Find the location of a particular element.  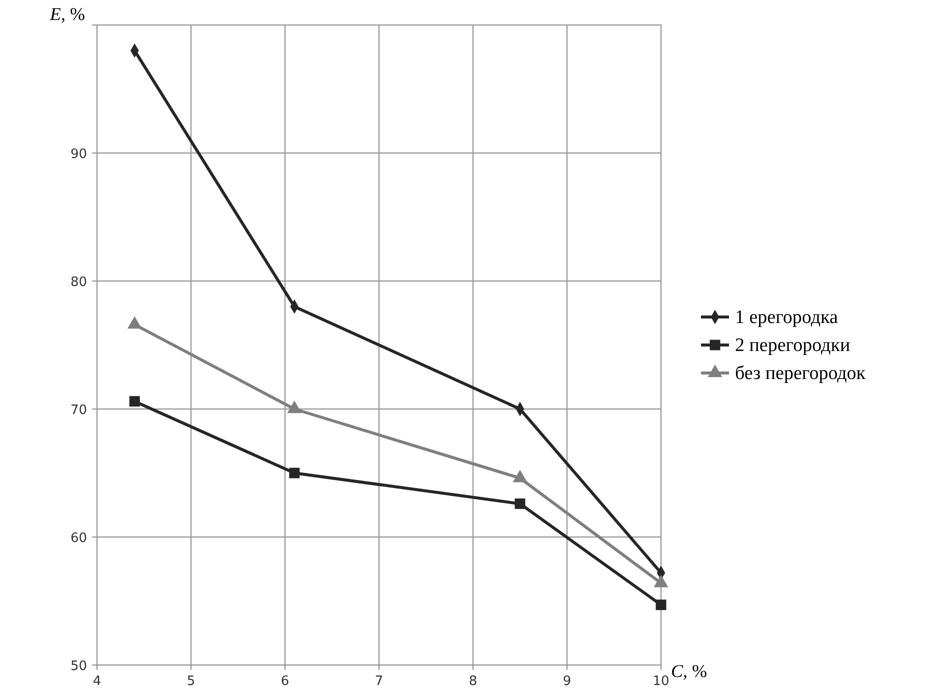

x-axis-title: C, % is located at coordinates (689, 671).